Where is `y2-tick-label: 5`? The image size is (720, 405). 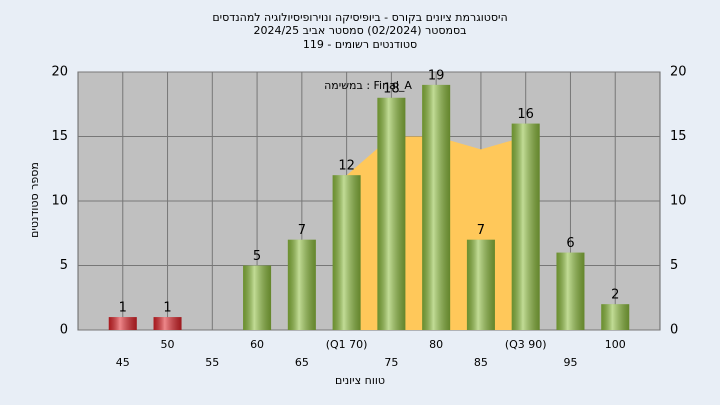 y2-tick-label: 5 is located at coordinates (674, 265).